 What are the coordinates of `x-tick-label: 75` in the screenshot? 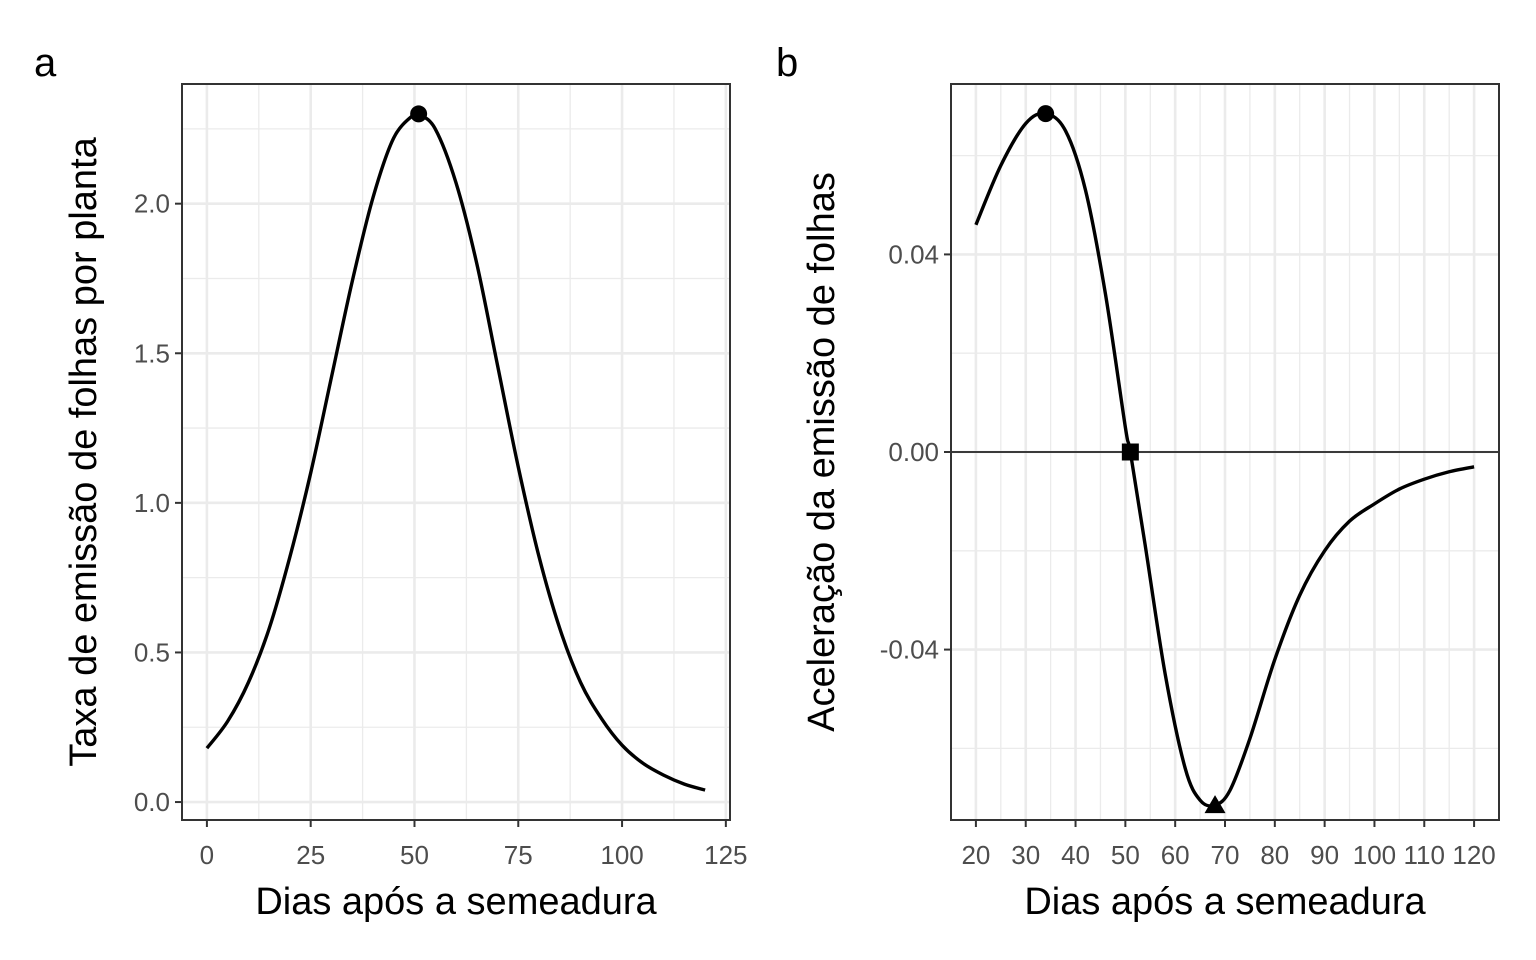 It's located at (518, 855).